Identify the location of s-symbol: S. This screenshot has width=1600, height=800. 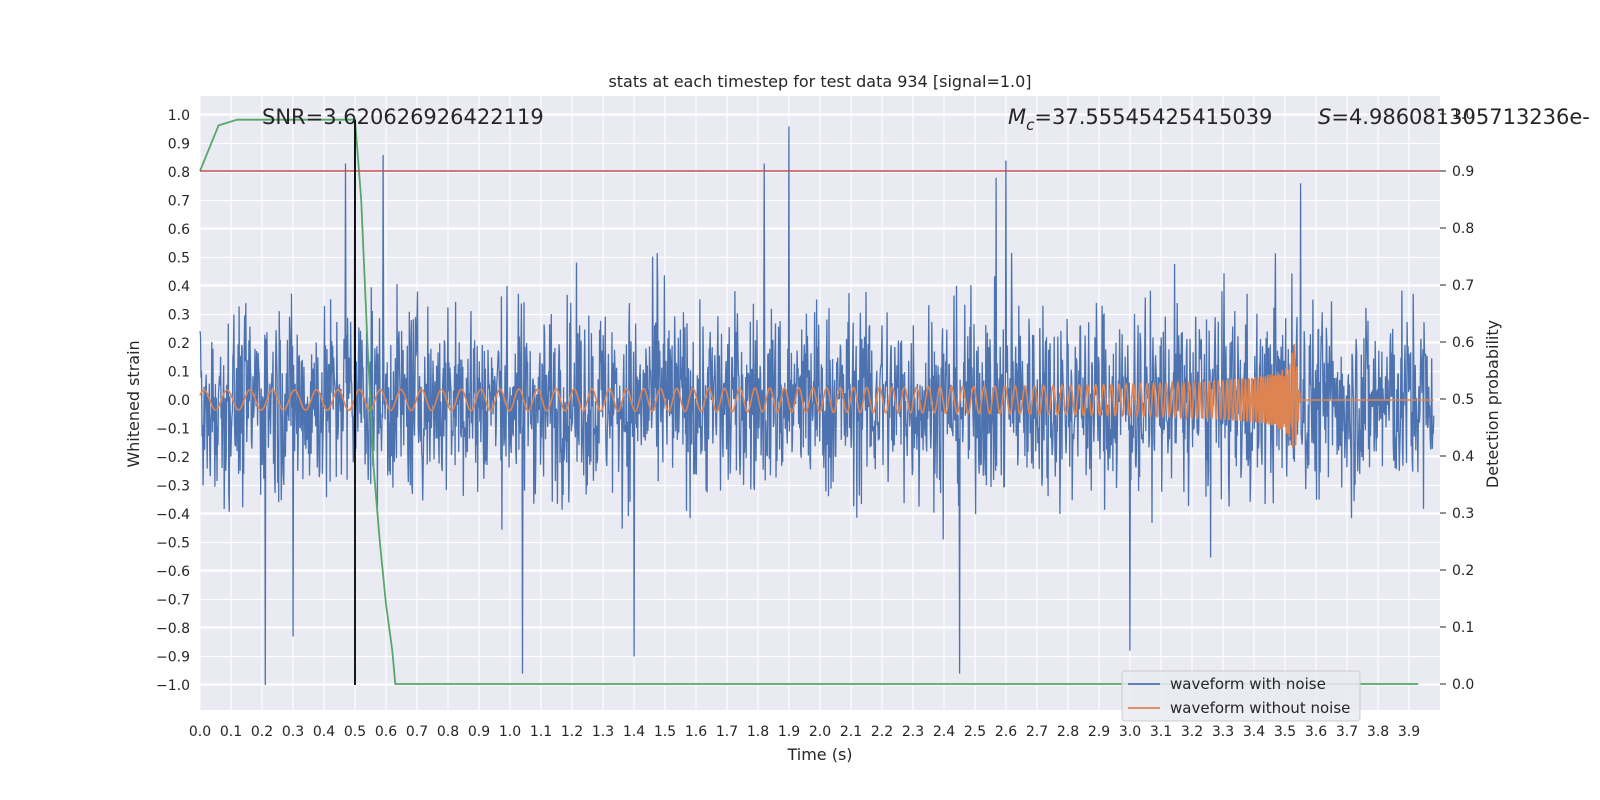
(1324, 117).